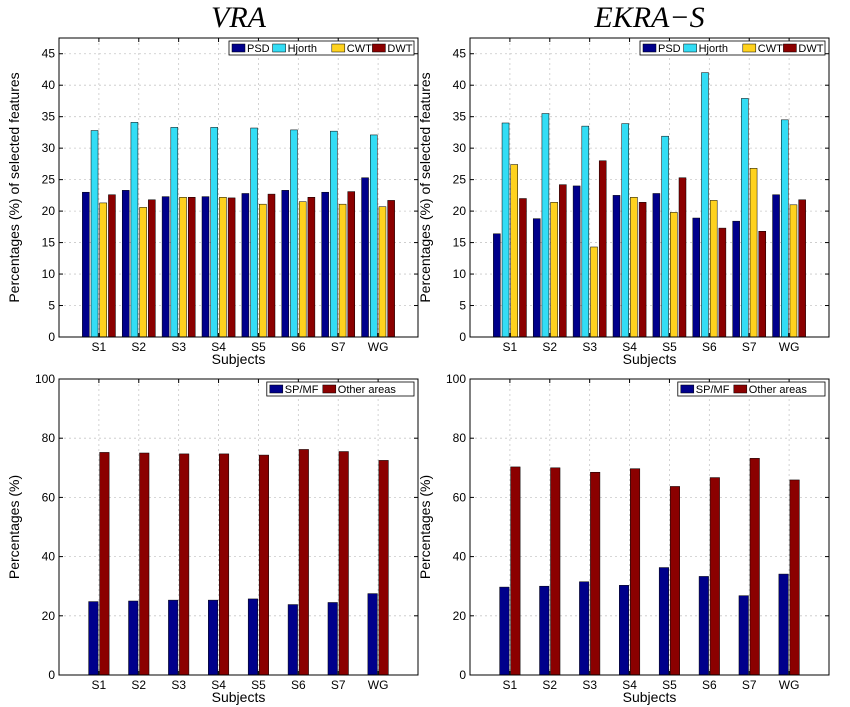  What do you see at coordinates (648, 17) in the screenshot?
I see `chart-title: EKRA−S` at bounding box center [648, 17].